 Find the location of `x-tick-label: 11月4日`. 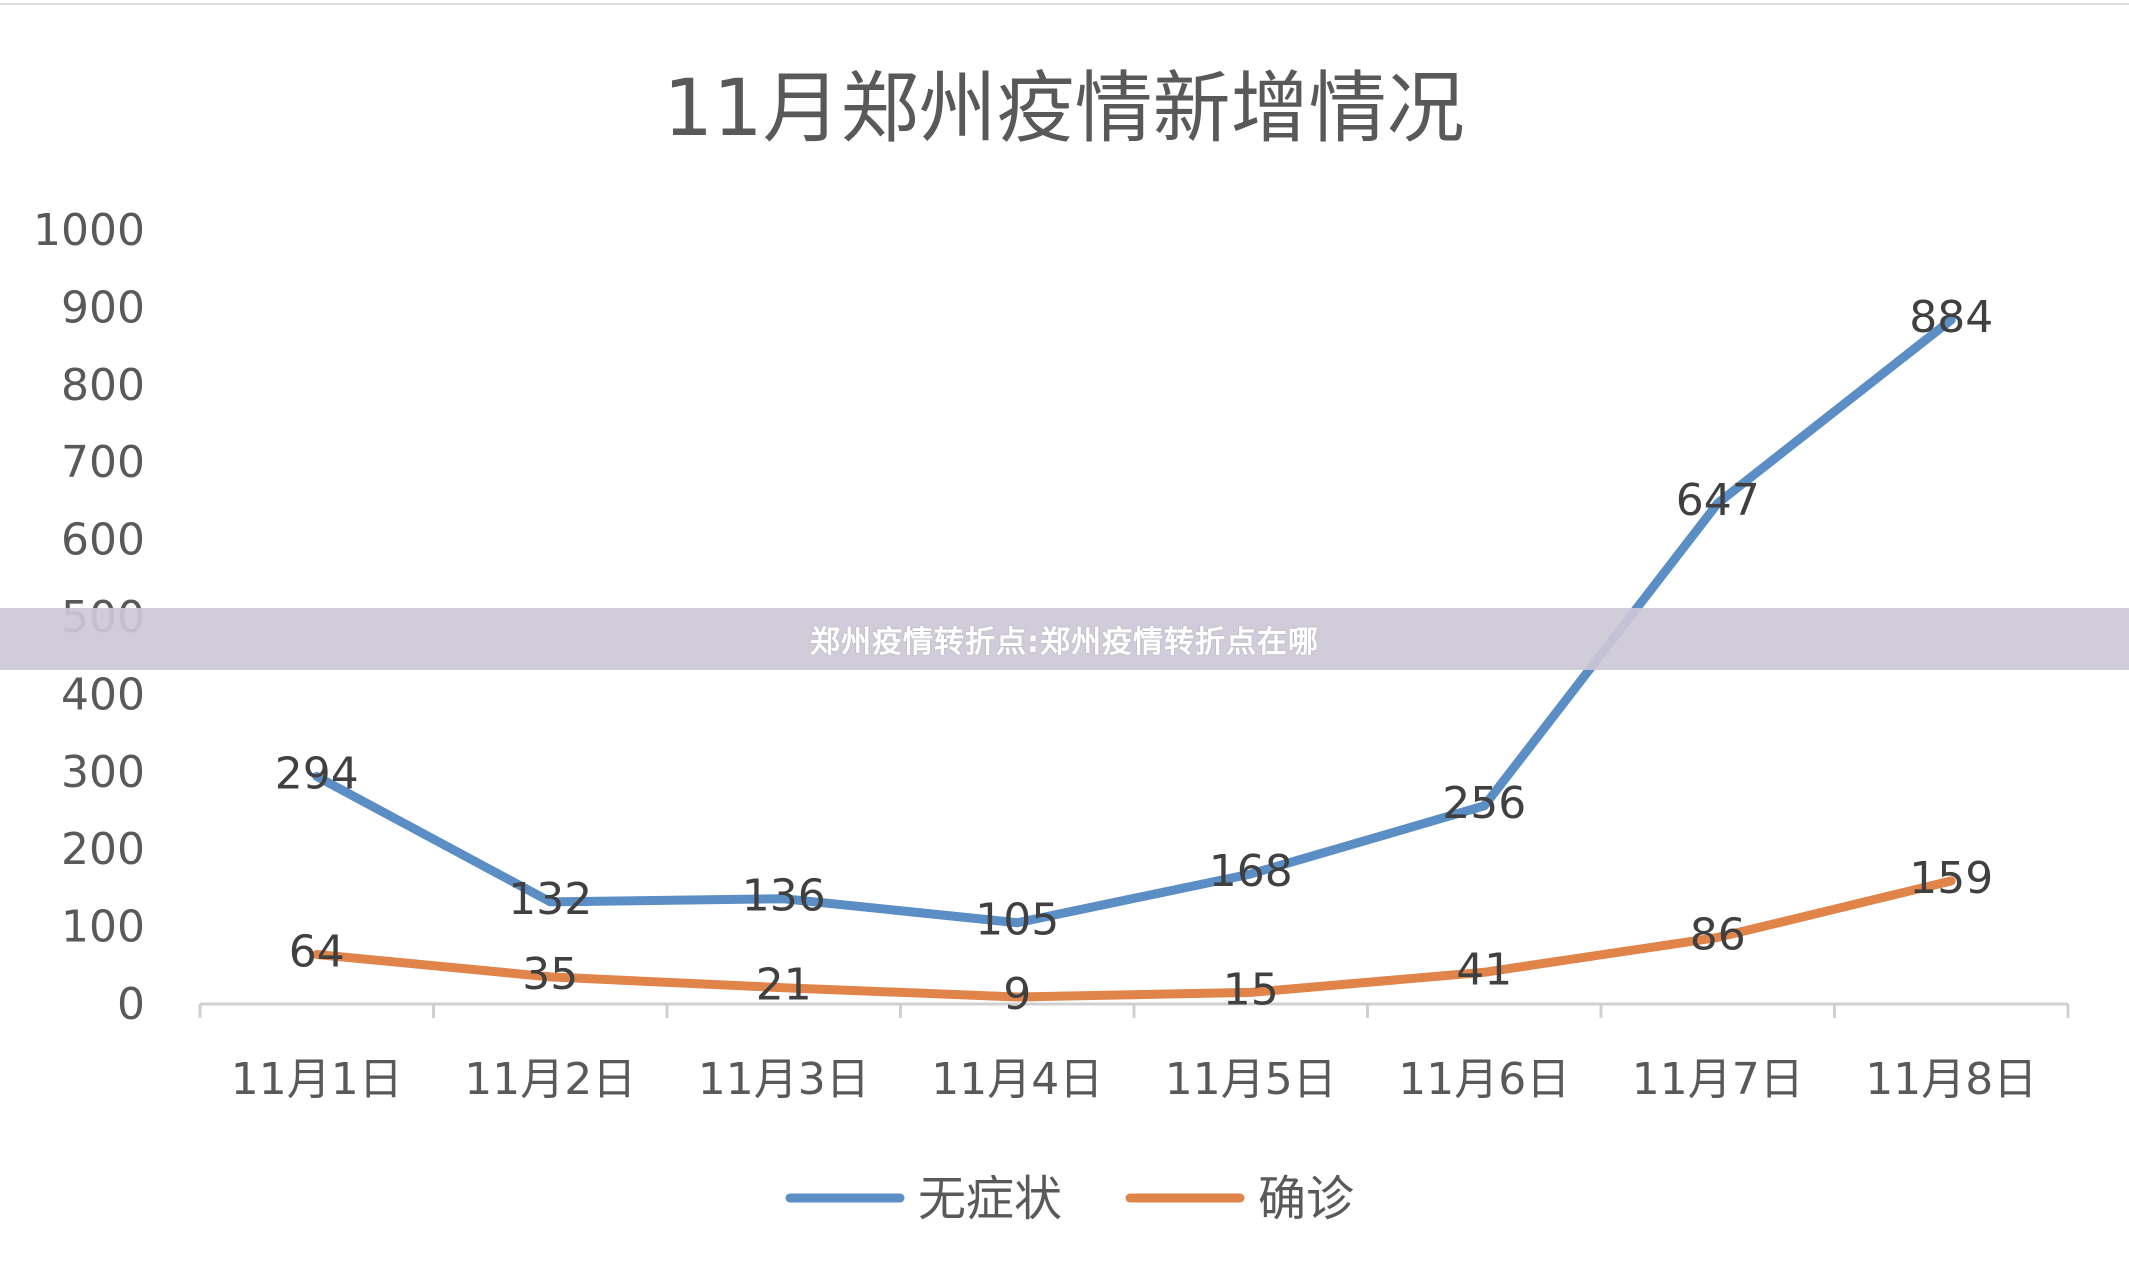

x-tick-label: 11月4日 is located at coordinates (1017, 1079).